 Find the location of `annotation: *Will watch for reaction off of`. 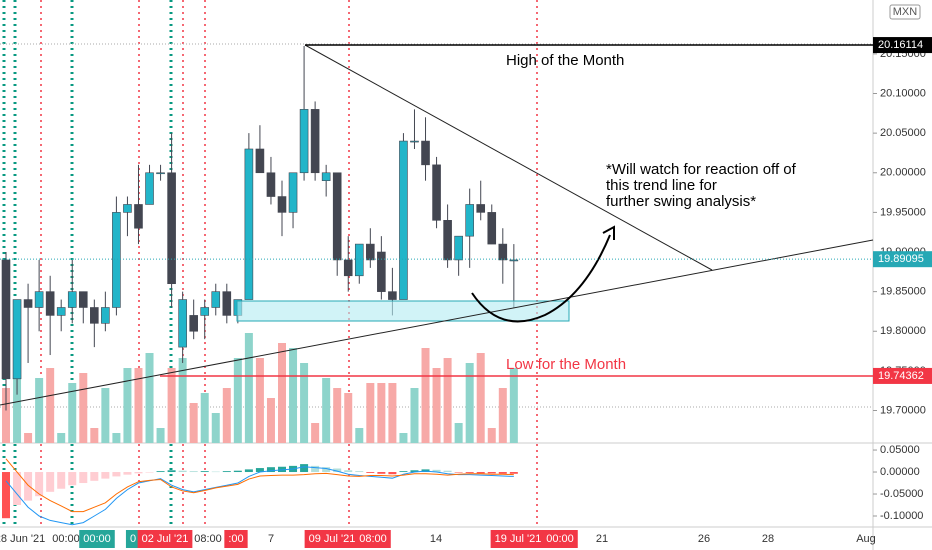

annotation: *Will watch for reaction off of is located at coordinates (701, 169).